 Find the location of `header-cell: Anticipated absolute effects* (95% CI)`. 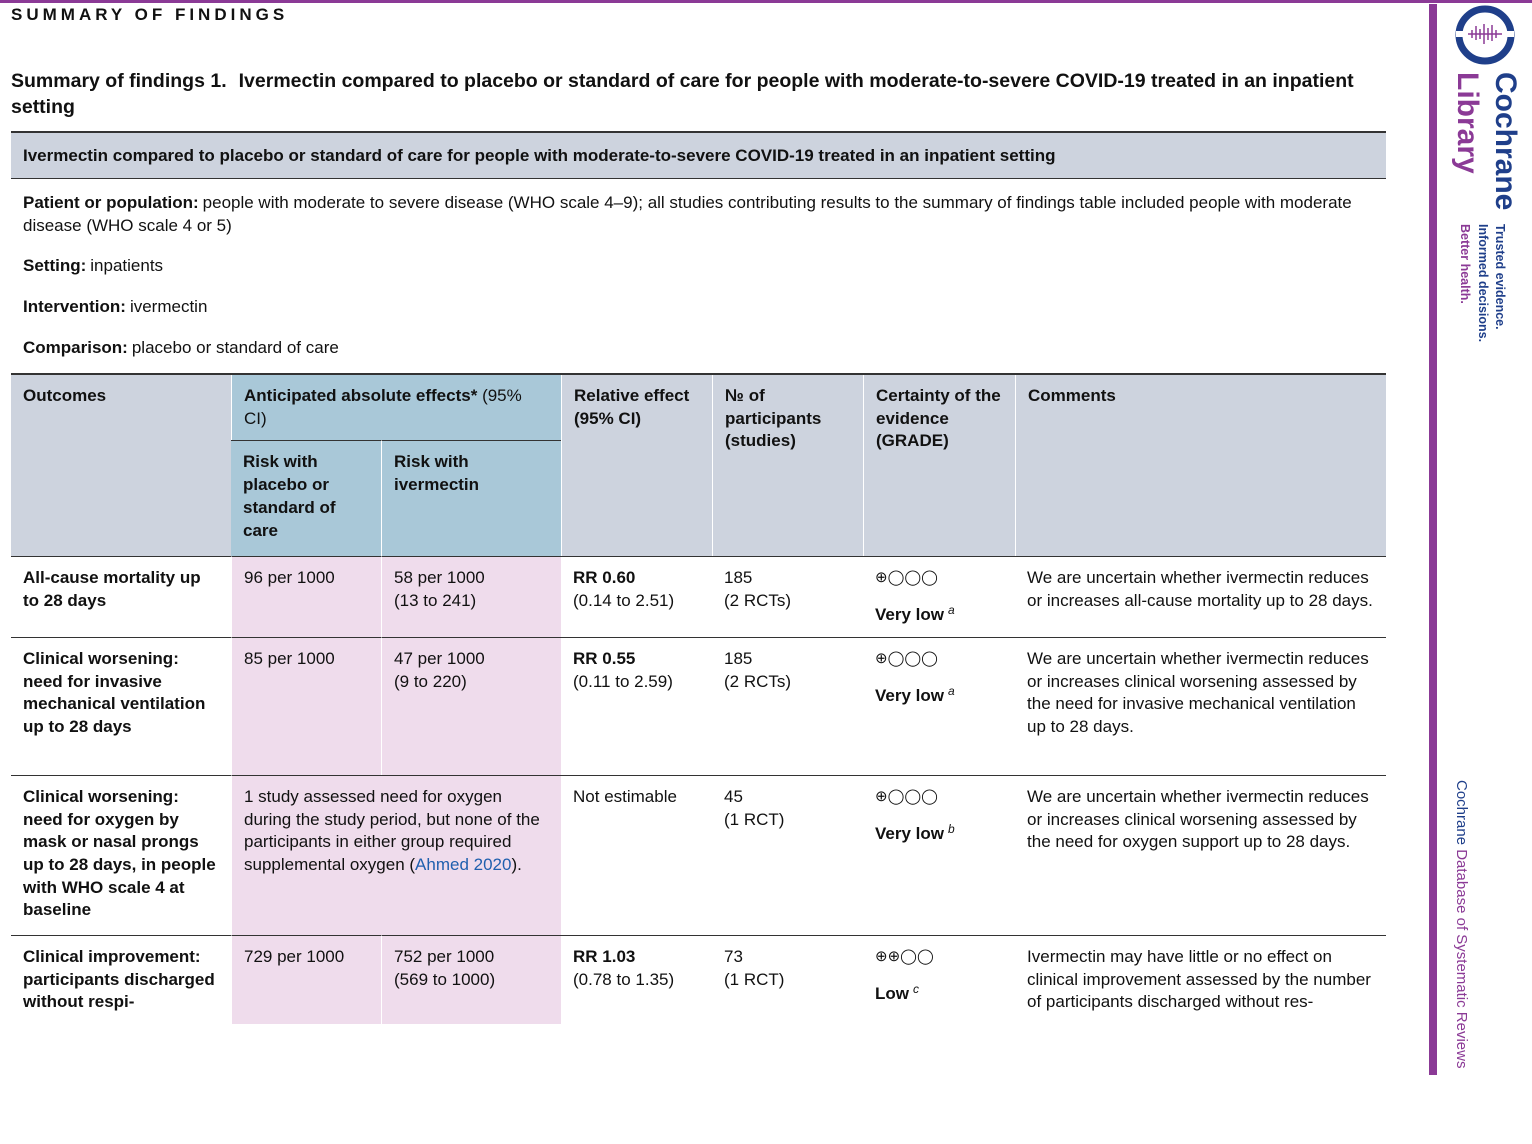

header-cell: Anticipated absolute effects* (95% CI) is located at coordinates (396, 408).